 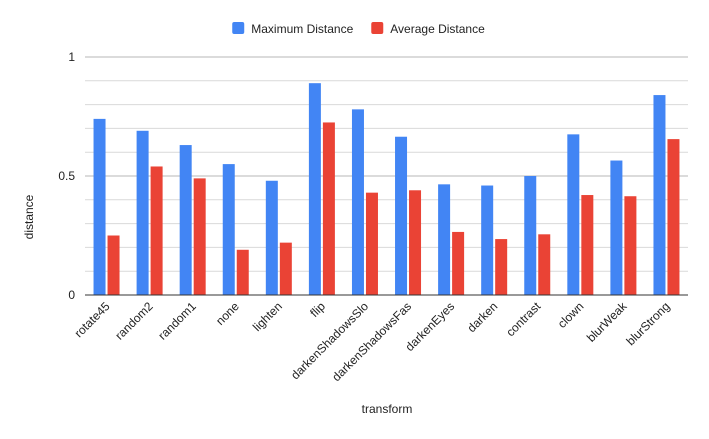 I want to click on x-tick-label: flip, so click(x=317, y=309).